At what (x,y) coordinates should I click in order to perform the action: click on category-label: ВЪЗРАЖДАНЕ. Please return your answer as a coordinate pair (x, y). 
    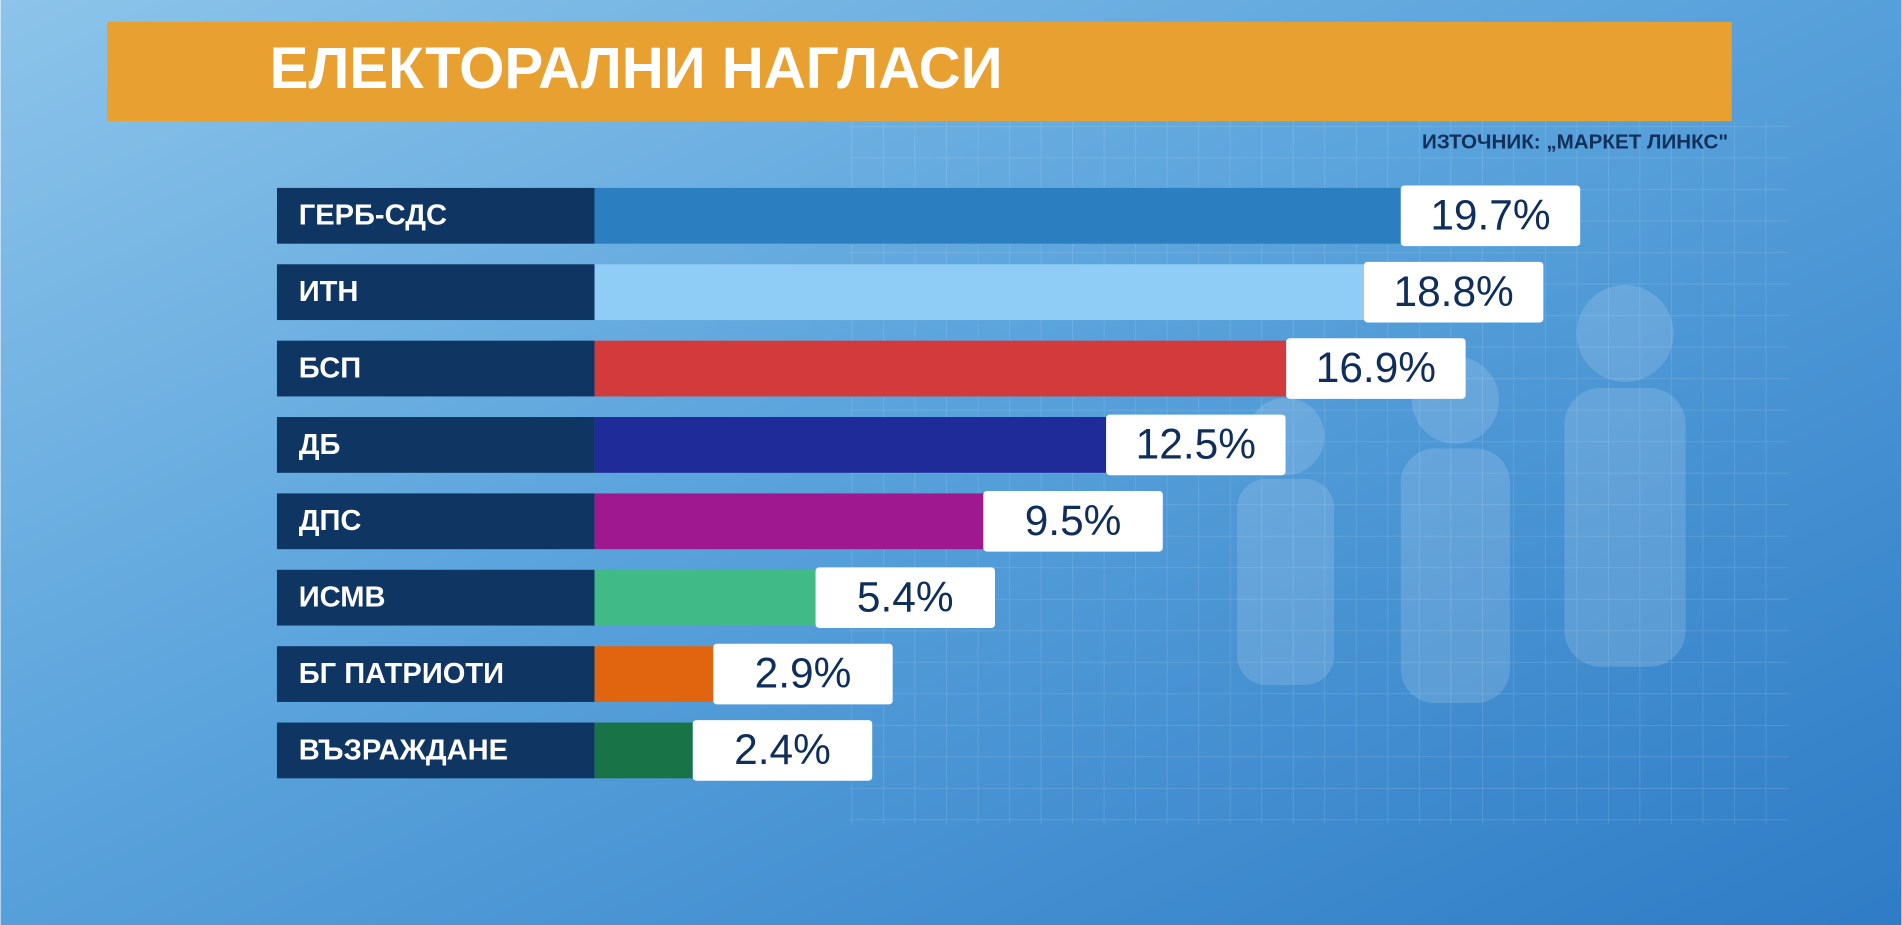
    Looking at the image, I should click on (403, 750).